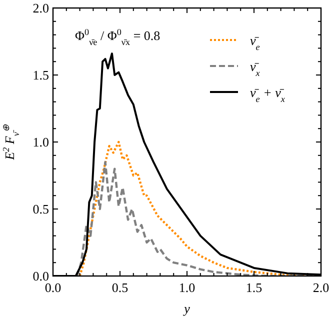 The image size is (332, 321). Describe the element at coordinates (40, 142) in the screenshot. I see `y-tick-label: 1.0` at that location.